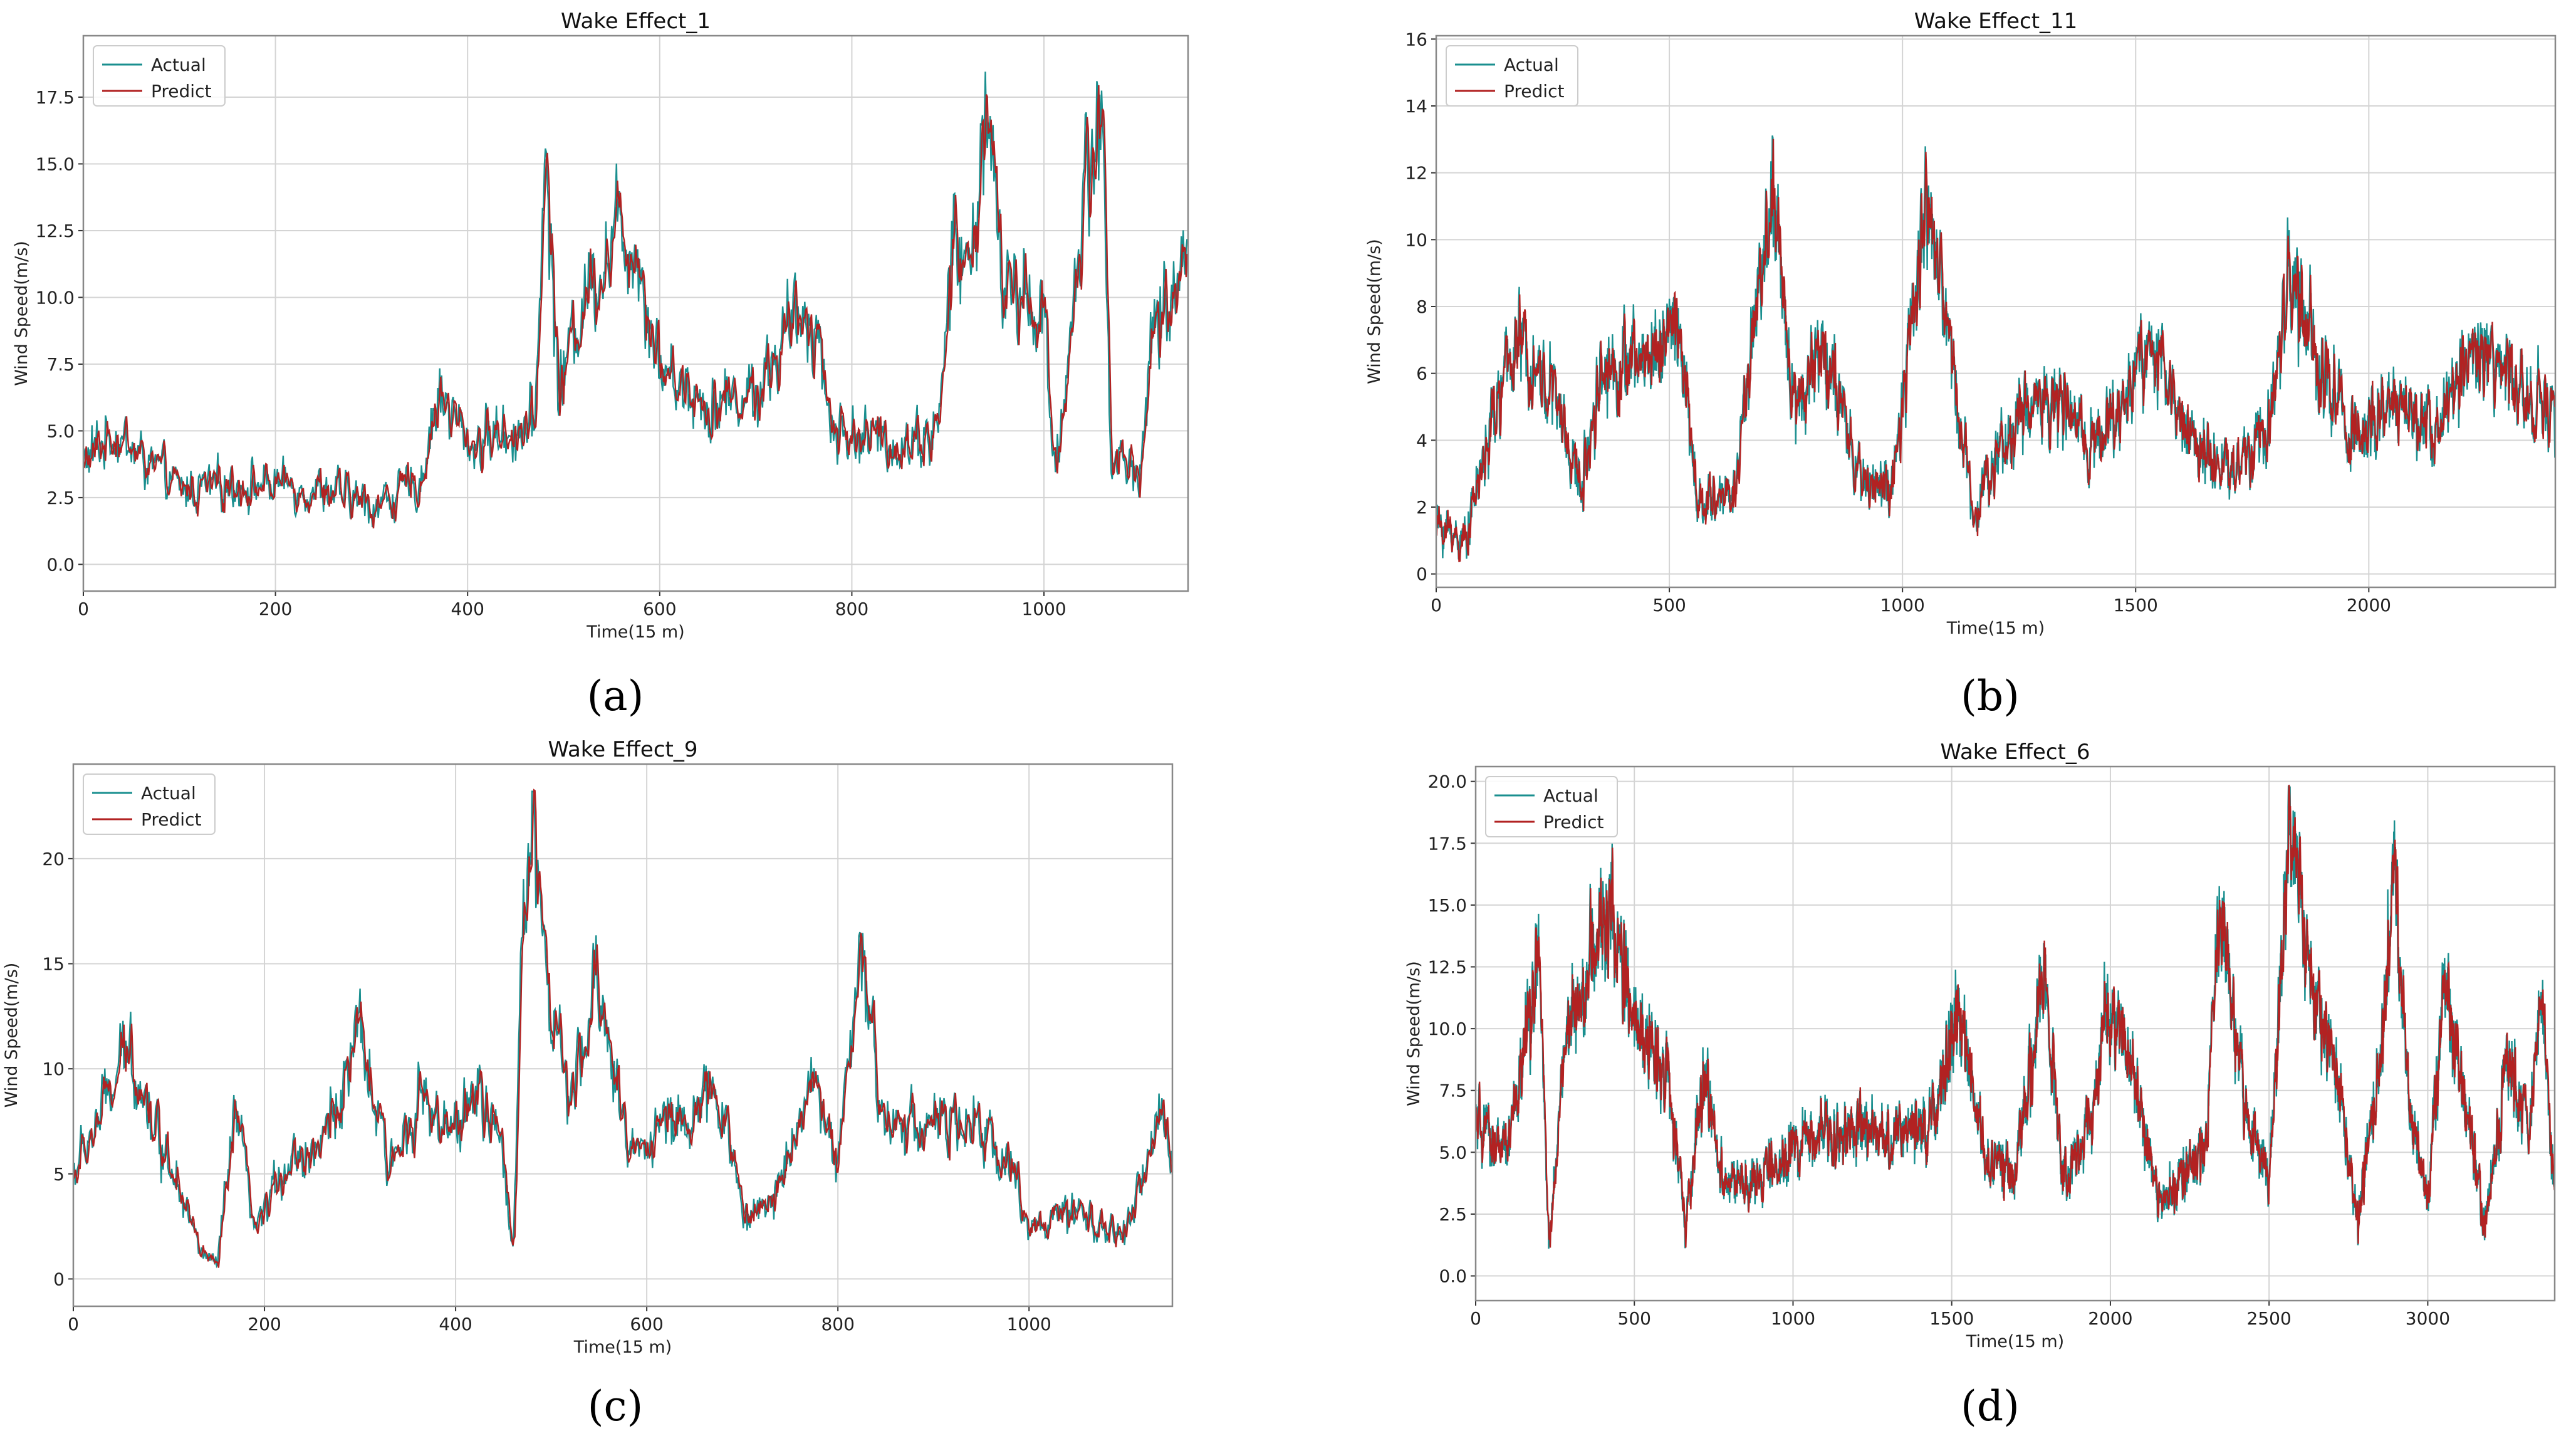 The height and width of the screenshot is (1431, 2576). I want to click on chart-title: Wake Effect_9, so click(623, 749).